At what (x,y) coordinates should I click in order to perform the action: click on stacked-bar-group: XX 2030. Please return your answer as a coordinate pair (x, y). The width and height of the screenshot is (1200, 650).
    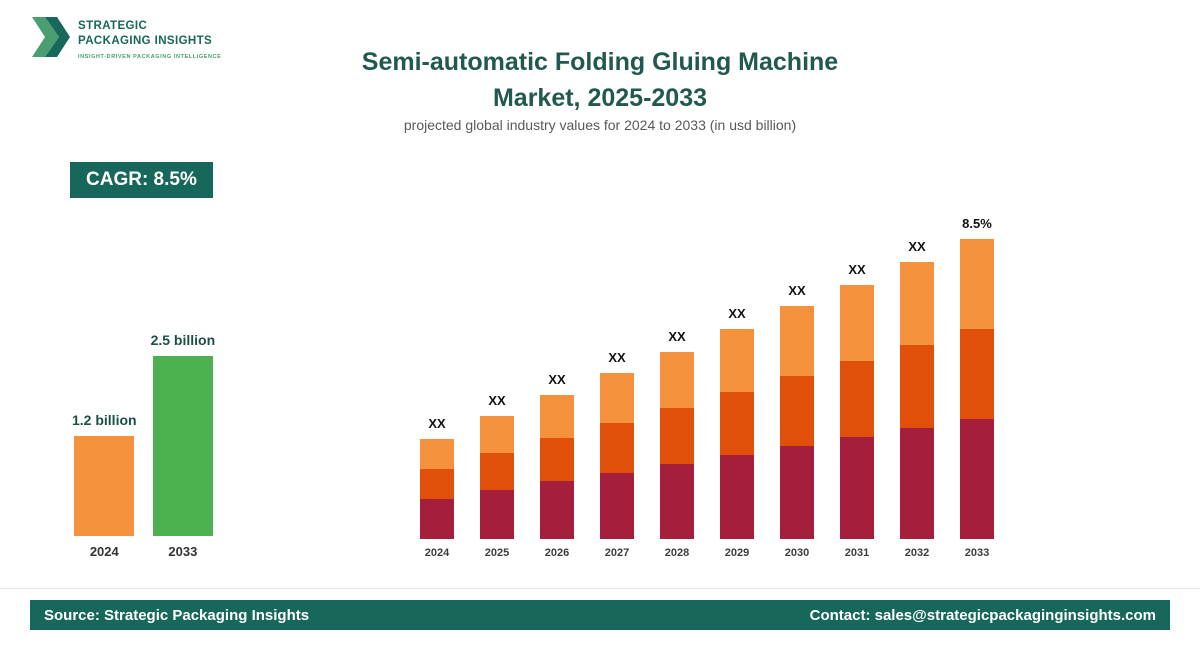
    Looking at the image, I should click on (797, 421).